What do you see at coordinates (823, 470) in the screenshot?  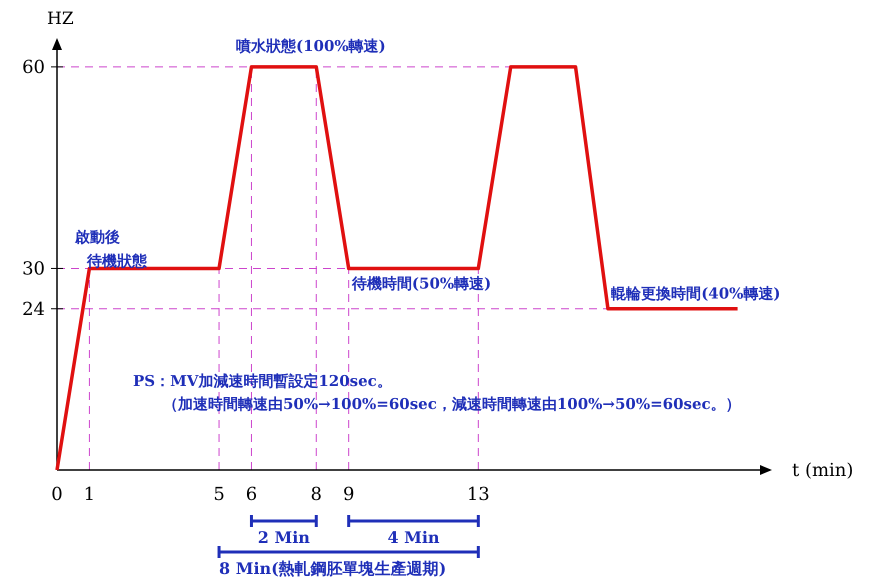 I see `x-axis-title: t (min)` at bounding box center [823, 470].